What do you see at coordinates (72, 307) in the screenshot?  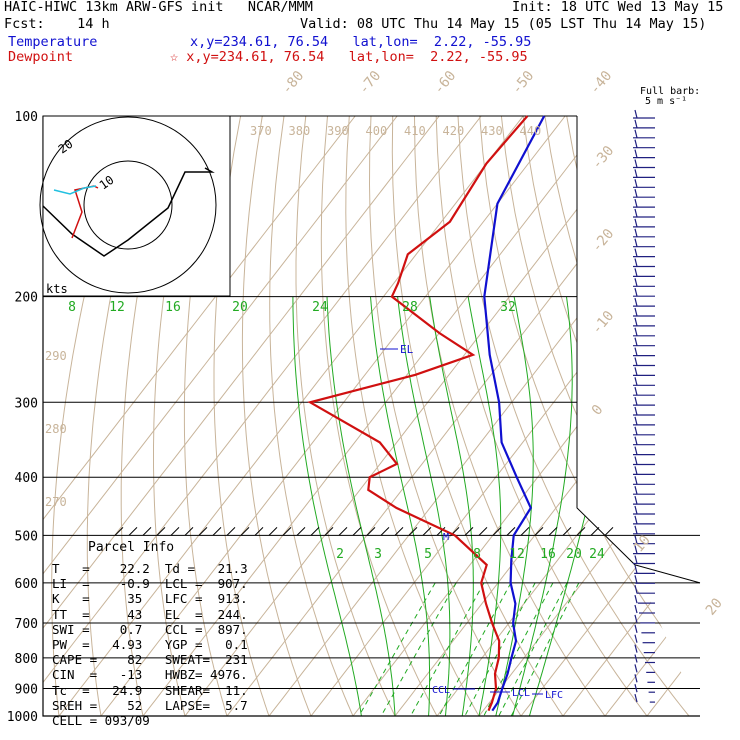 I see `mixing-ratio-label: 8` at bounding box center [72, 307].